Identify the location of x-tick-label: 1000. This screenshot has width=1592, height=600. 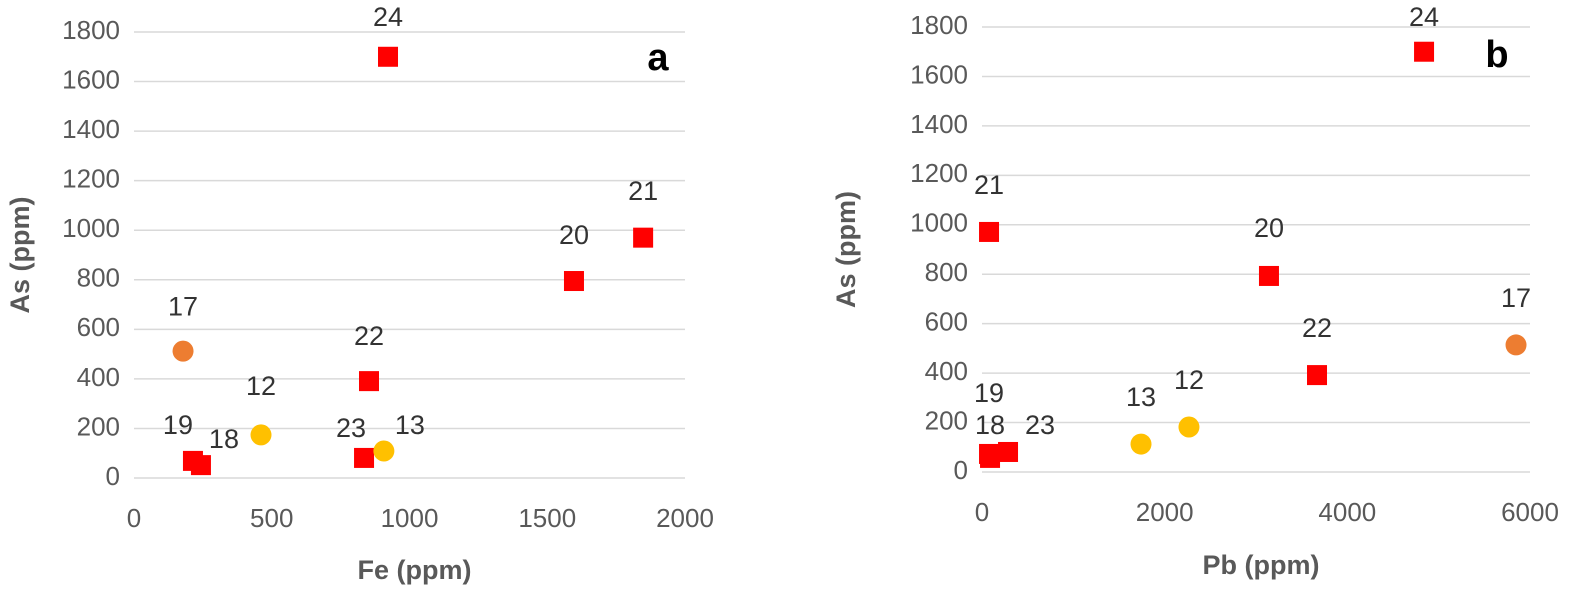
(410, 518).